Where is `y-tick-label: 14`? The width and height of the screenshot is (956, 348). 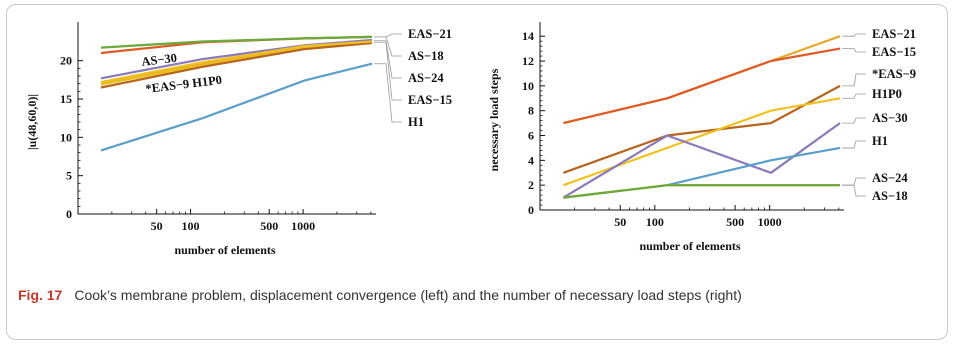 y-tick-label: 14 is located at coordinates (528, 36).